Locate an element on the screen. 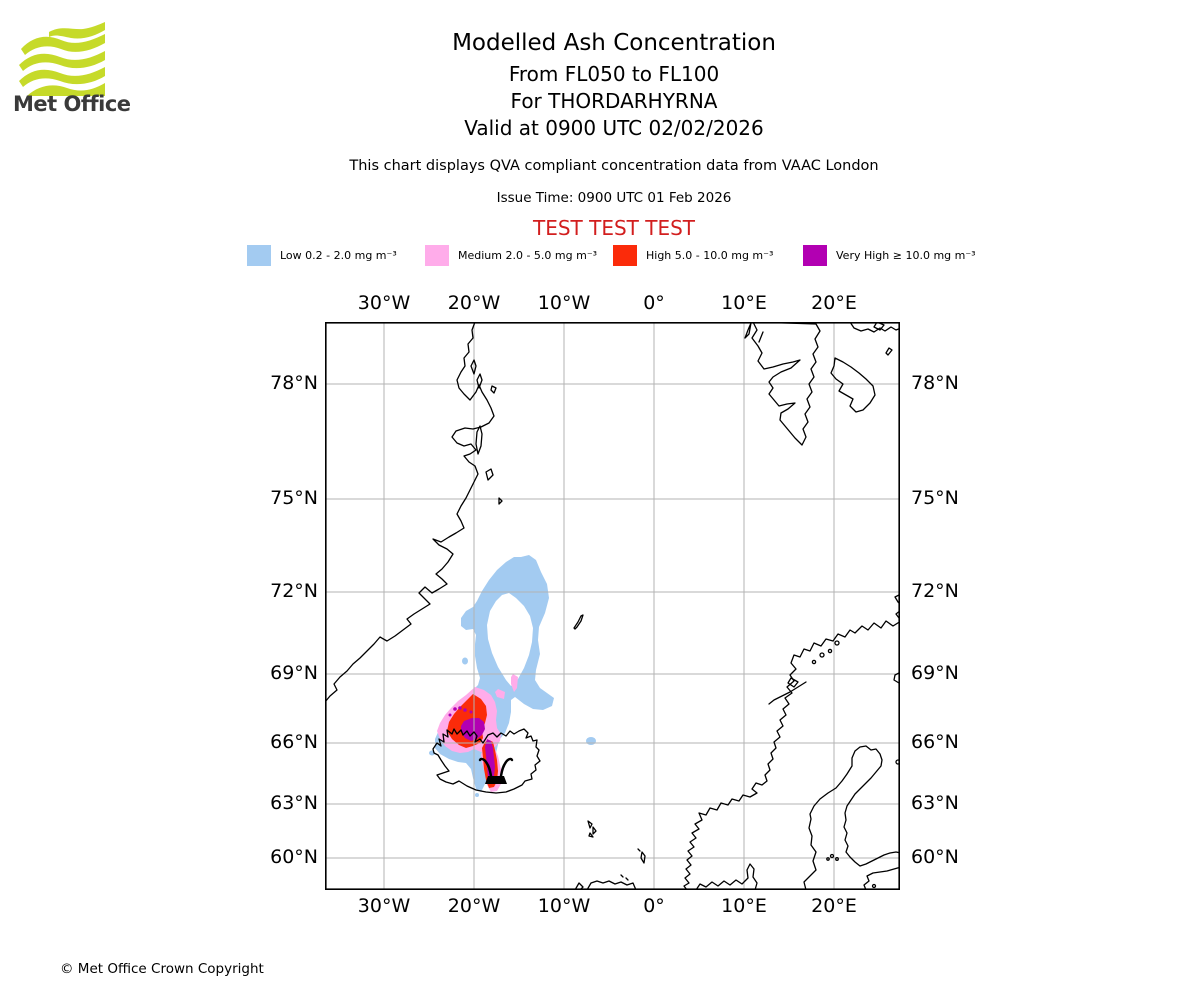 This screenshot has width=1200, height=1000. test-banner: TEST TEST TEST is located at coordinates (613, 228).